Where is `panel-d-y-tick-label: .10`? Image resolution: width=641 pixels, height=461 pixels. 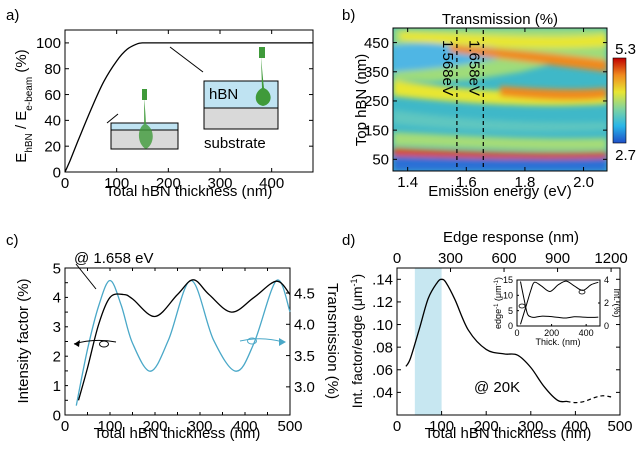 panel-d-y-tick-label: .10 is located at coordinates (382, 325).